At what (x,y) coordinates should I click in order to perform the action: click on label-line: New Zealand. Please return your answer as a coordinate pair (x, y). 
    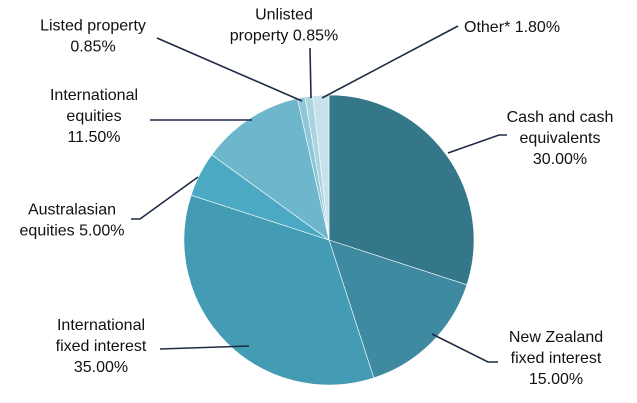
    Looking at the image, I should click on (556, 337).